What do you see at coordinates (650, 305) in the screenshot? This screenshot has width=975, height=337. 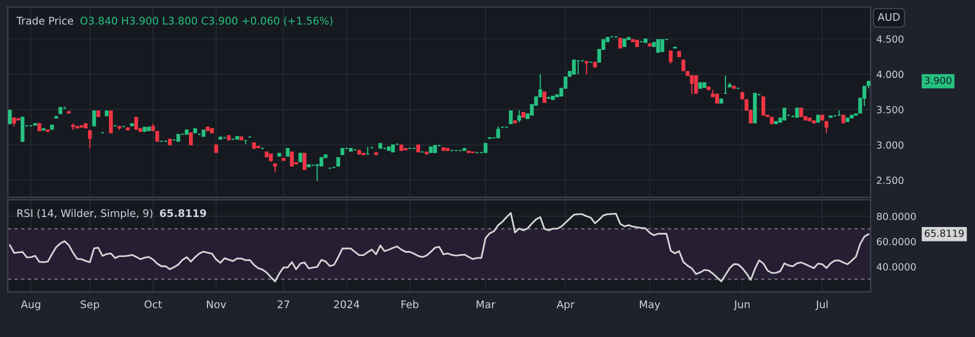 I see `x-tick-label: May` at bounding box center [650, 305].